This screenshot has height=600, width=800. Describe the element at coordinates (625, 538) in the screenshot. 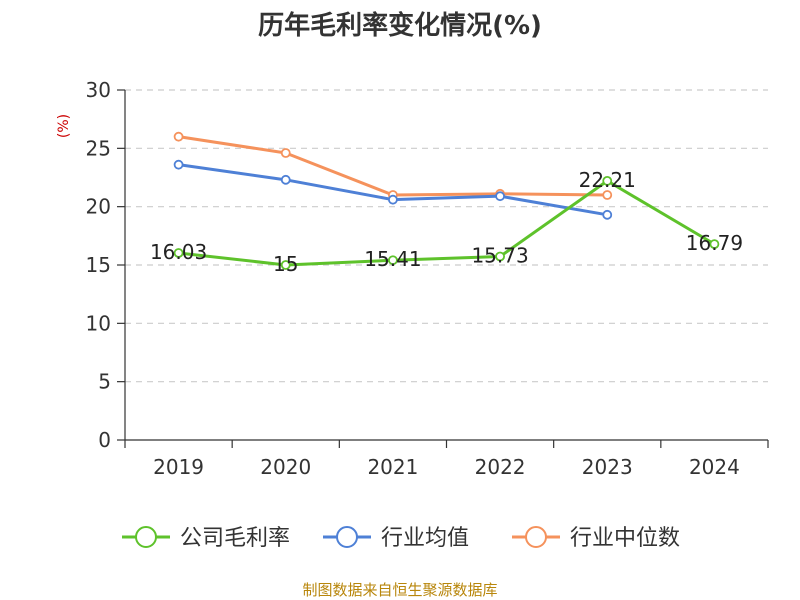

I see `legend-label: 行业中位数` at that location.